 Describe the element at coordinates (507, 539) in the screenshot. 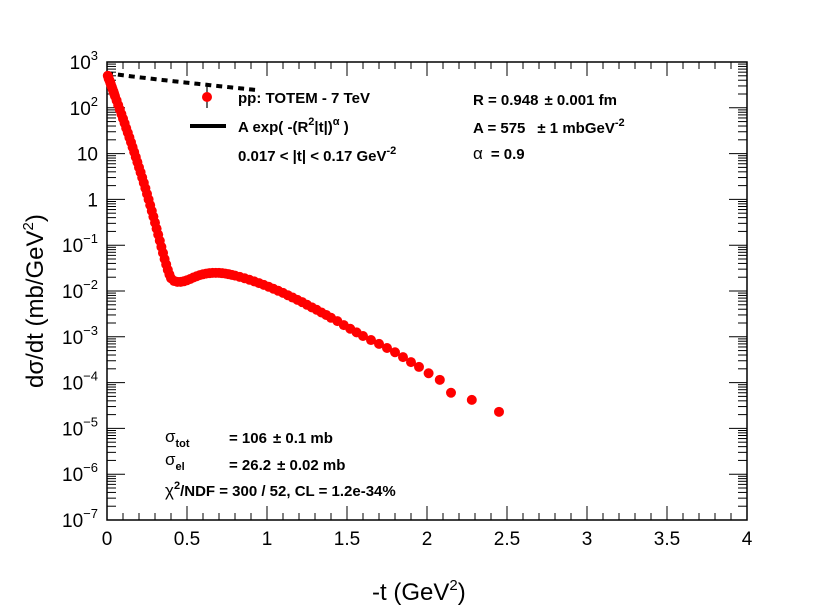

I see `x-tick-label: 2.5` at that location.